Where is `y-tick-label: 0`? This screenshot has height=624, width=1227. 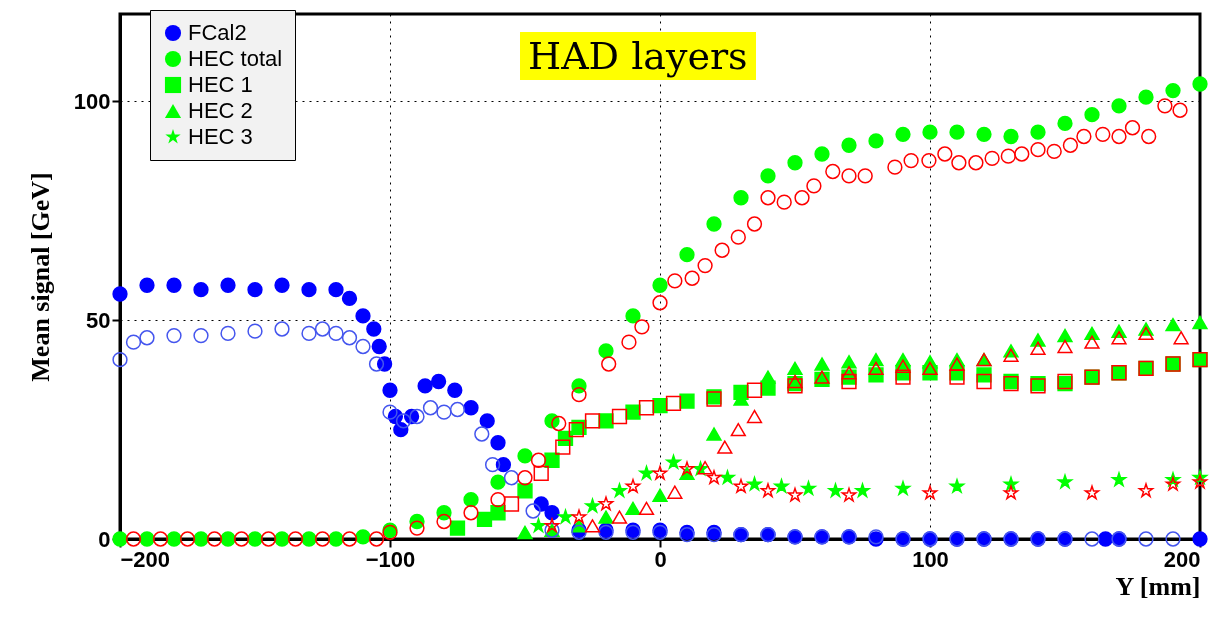
y-tick-label: 0 is located at coordinates (104, 539).